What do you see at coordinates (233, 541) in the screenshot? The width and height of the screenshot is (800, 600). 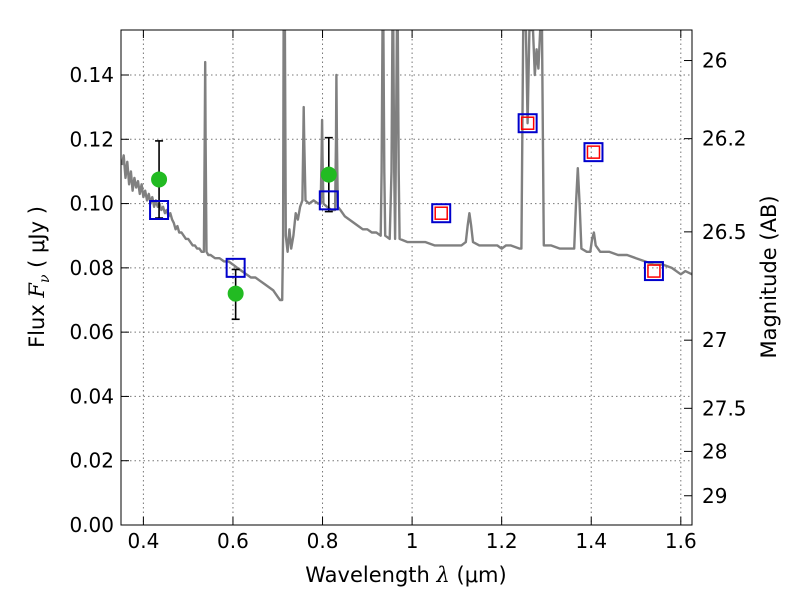 I see `x-tick-label: 0.6` at bounding box center [233, 541].